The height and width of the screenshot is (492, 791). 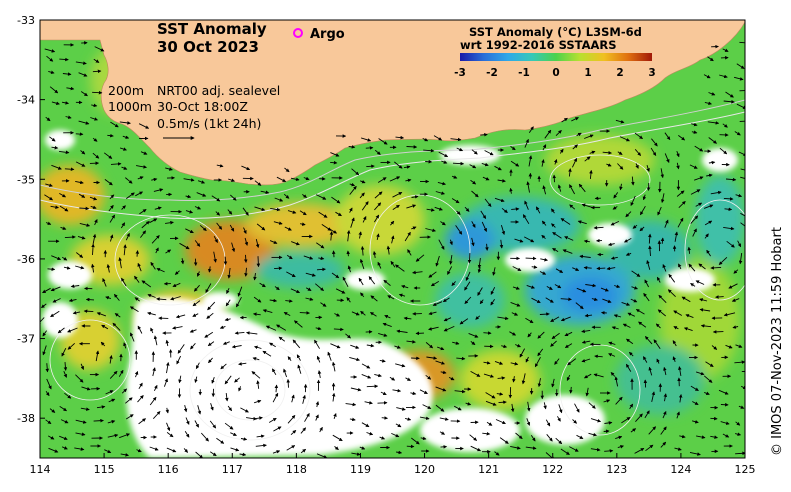 What do you see at coordinates (619, 73) in the screenshot?
I see `colorbar-tick-label: 2` at bounding box center [619, 73].